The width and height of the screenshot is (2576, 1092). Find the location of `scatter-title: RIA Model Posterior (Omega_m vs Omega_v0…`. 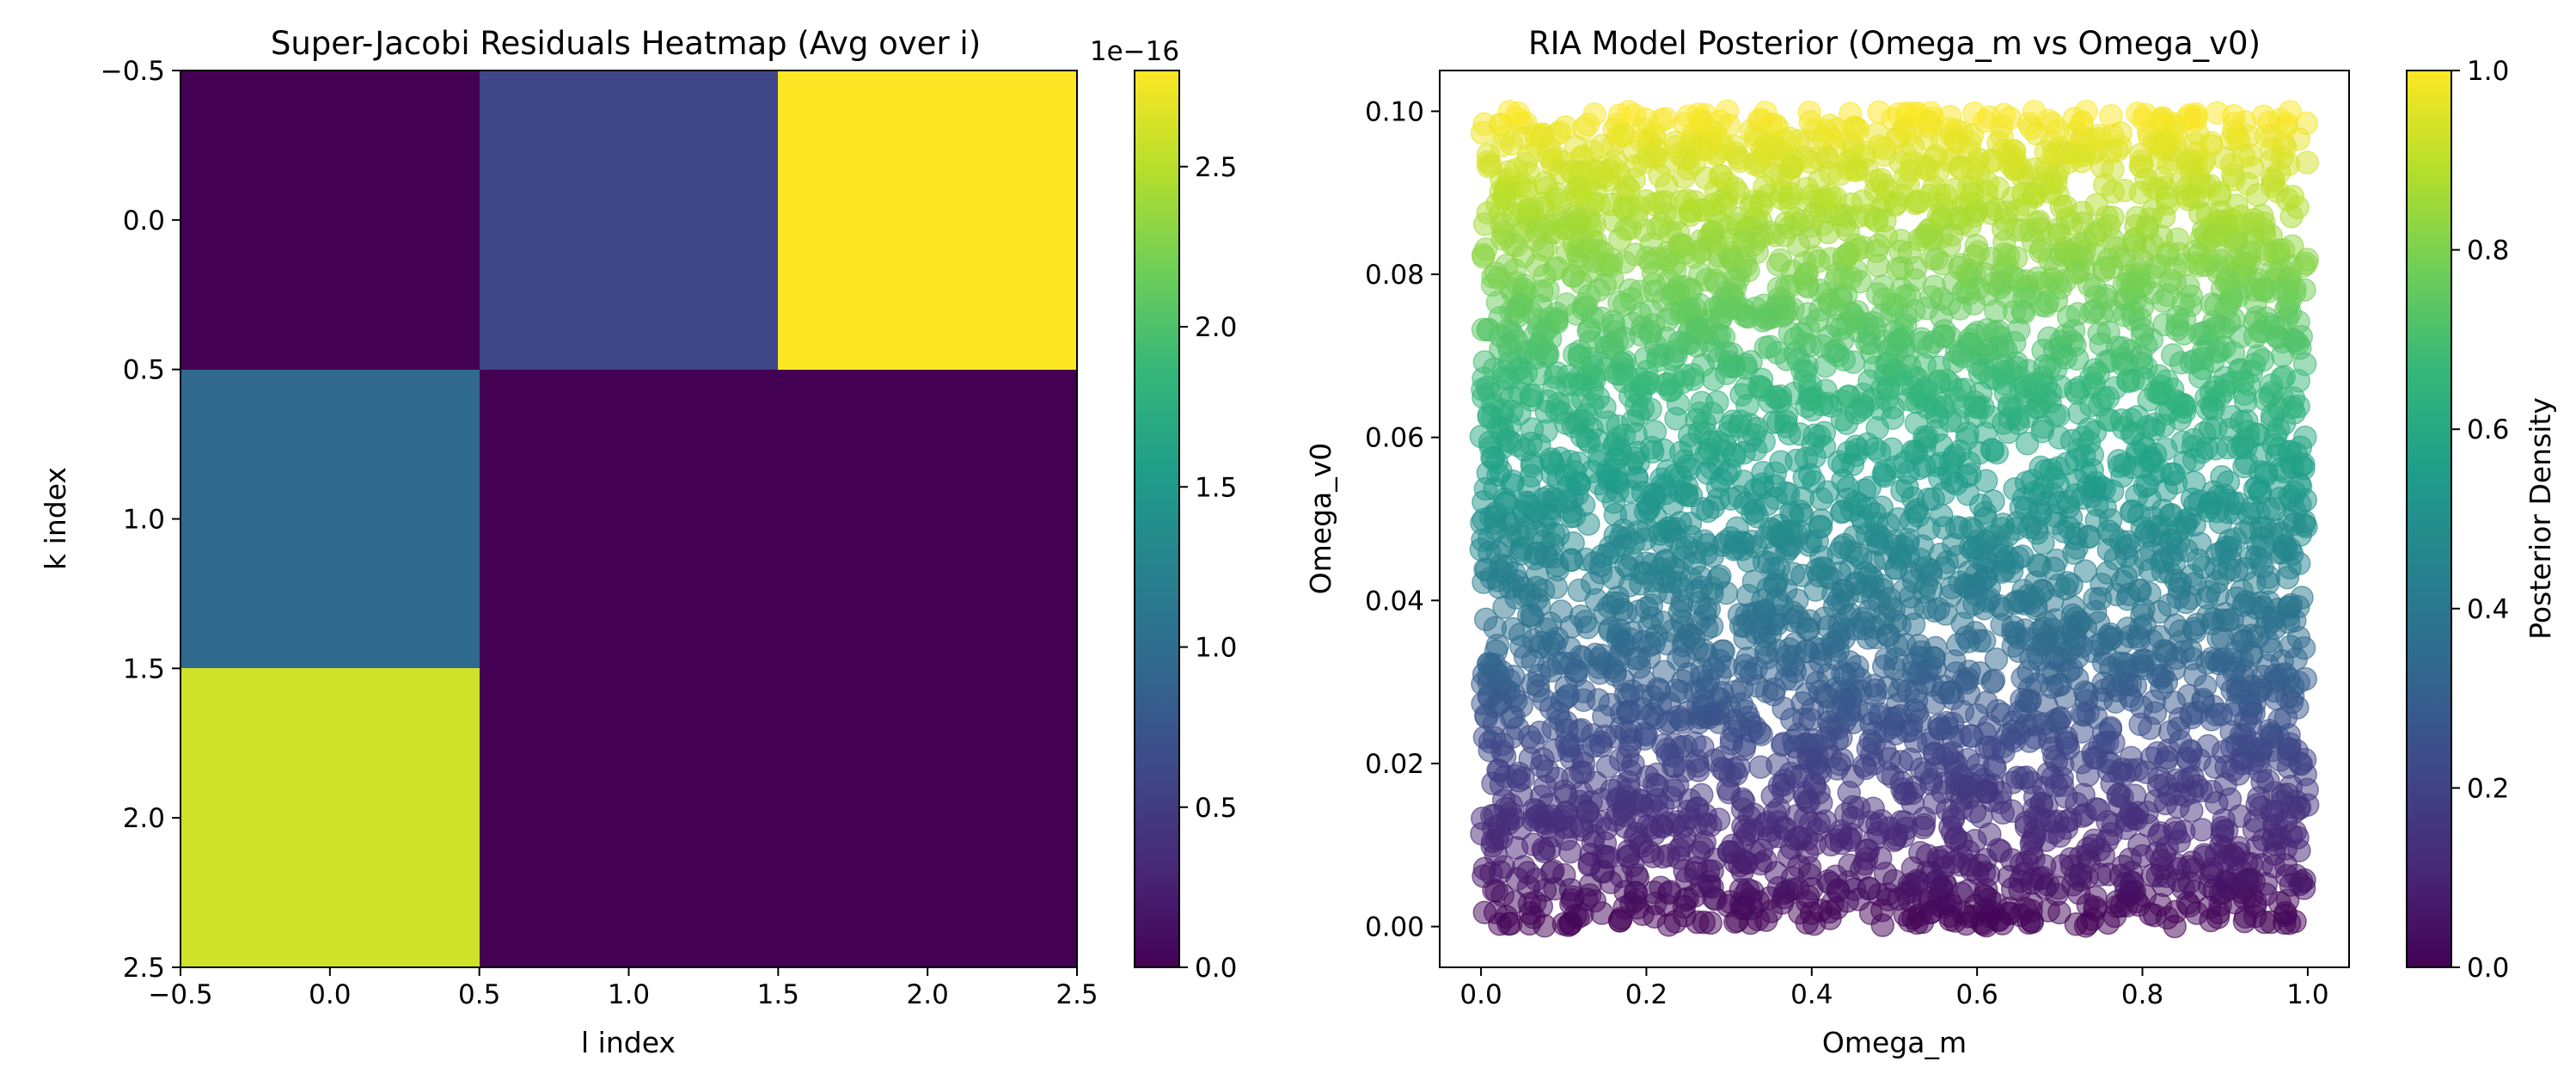

scatter-title: RIA Model Posterior (Omega_m vs Omega_v0… is located at coordinates (1894, 43).